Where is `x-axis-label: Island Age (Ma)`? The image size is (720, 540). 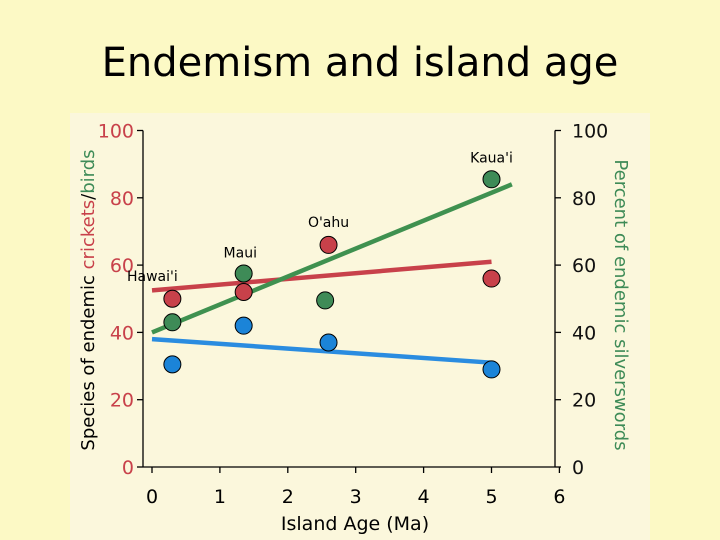 x-axis-label: Island Age (Ma) is located at coordinates (355, 524).